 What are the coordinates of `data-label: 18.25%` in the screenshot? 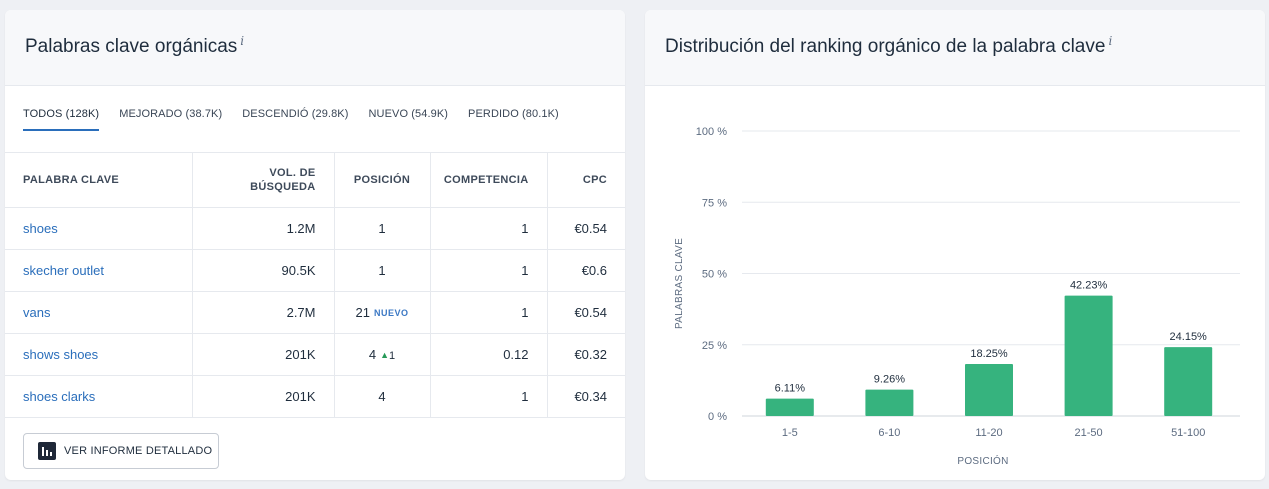 It's located at (989, 354).